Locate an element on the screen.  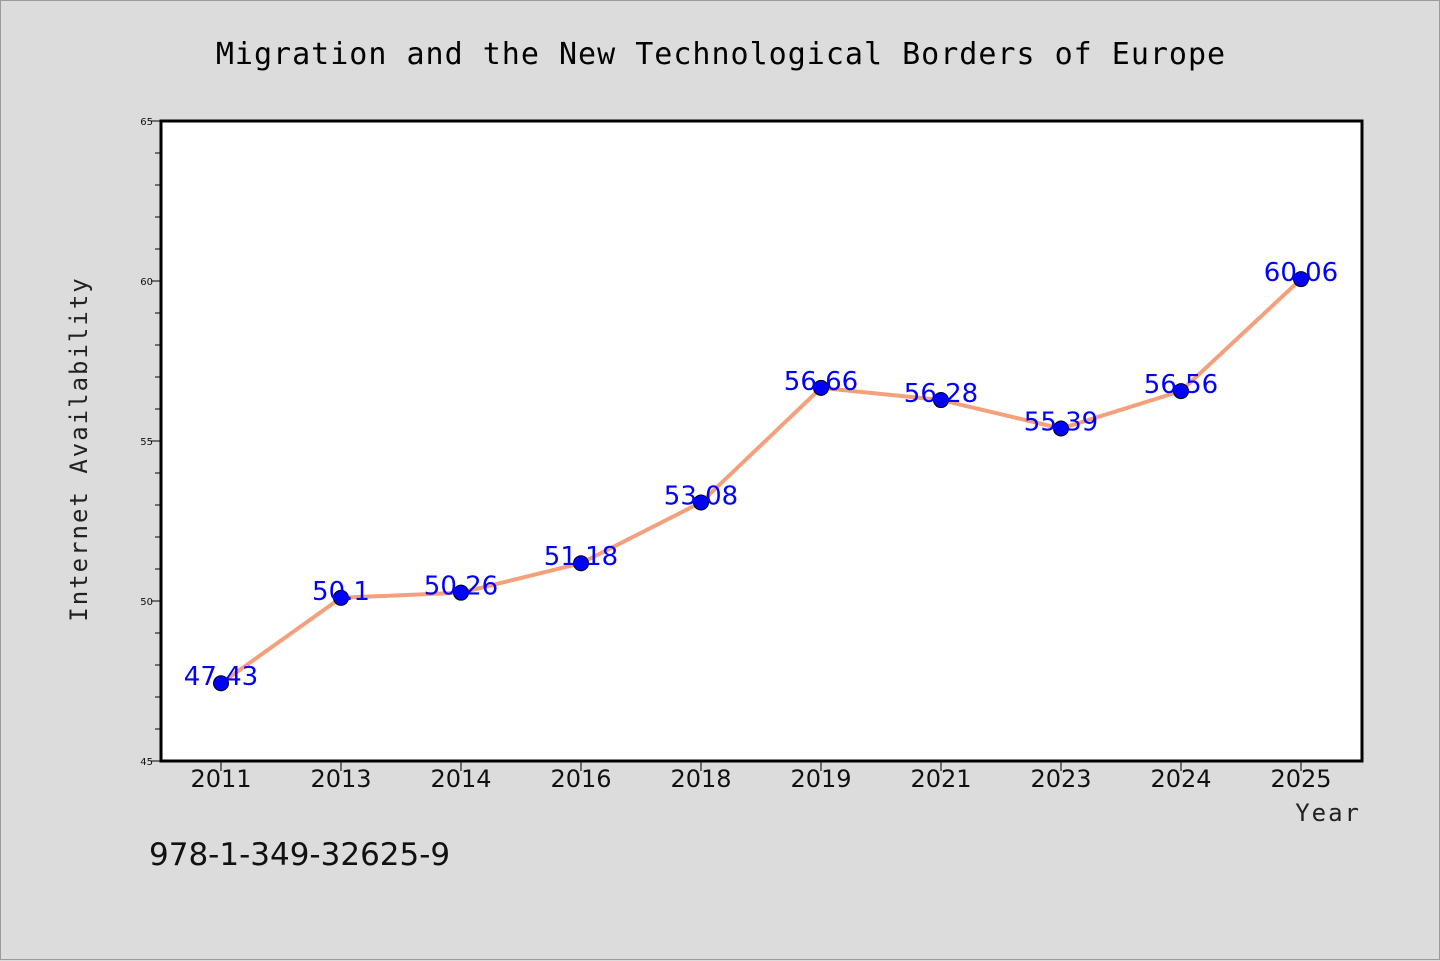
y-tick-label: 50 is located at coordinates (146, 602).